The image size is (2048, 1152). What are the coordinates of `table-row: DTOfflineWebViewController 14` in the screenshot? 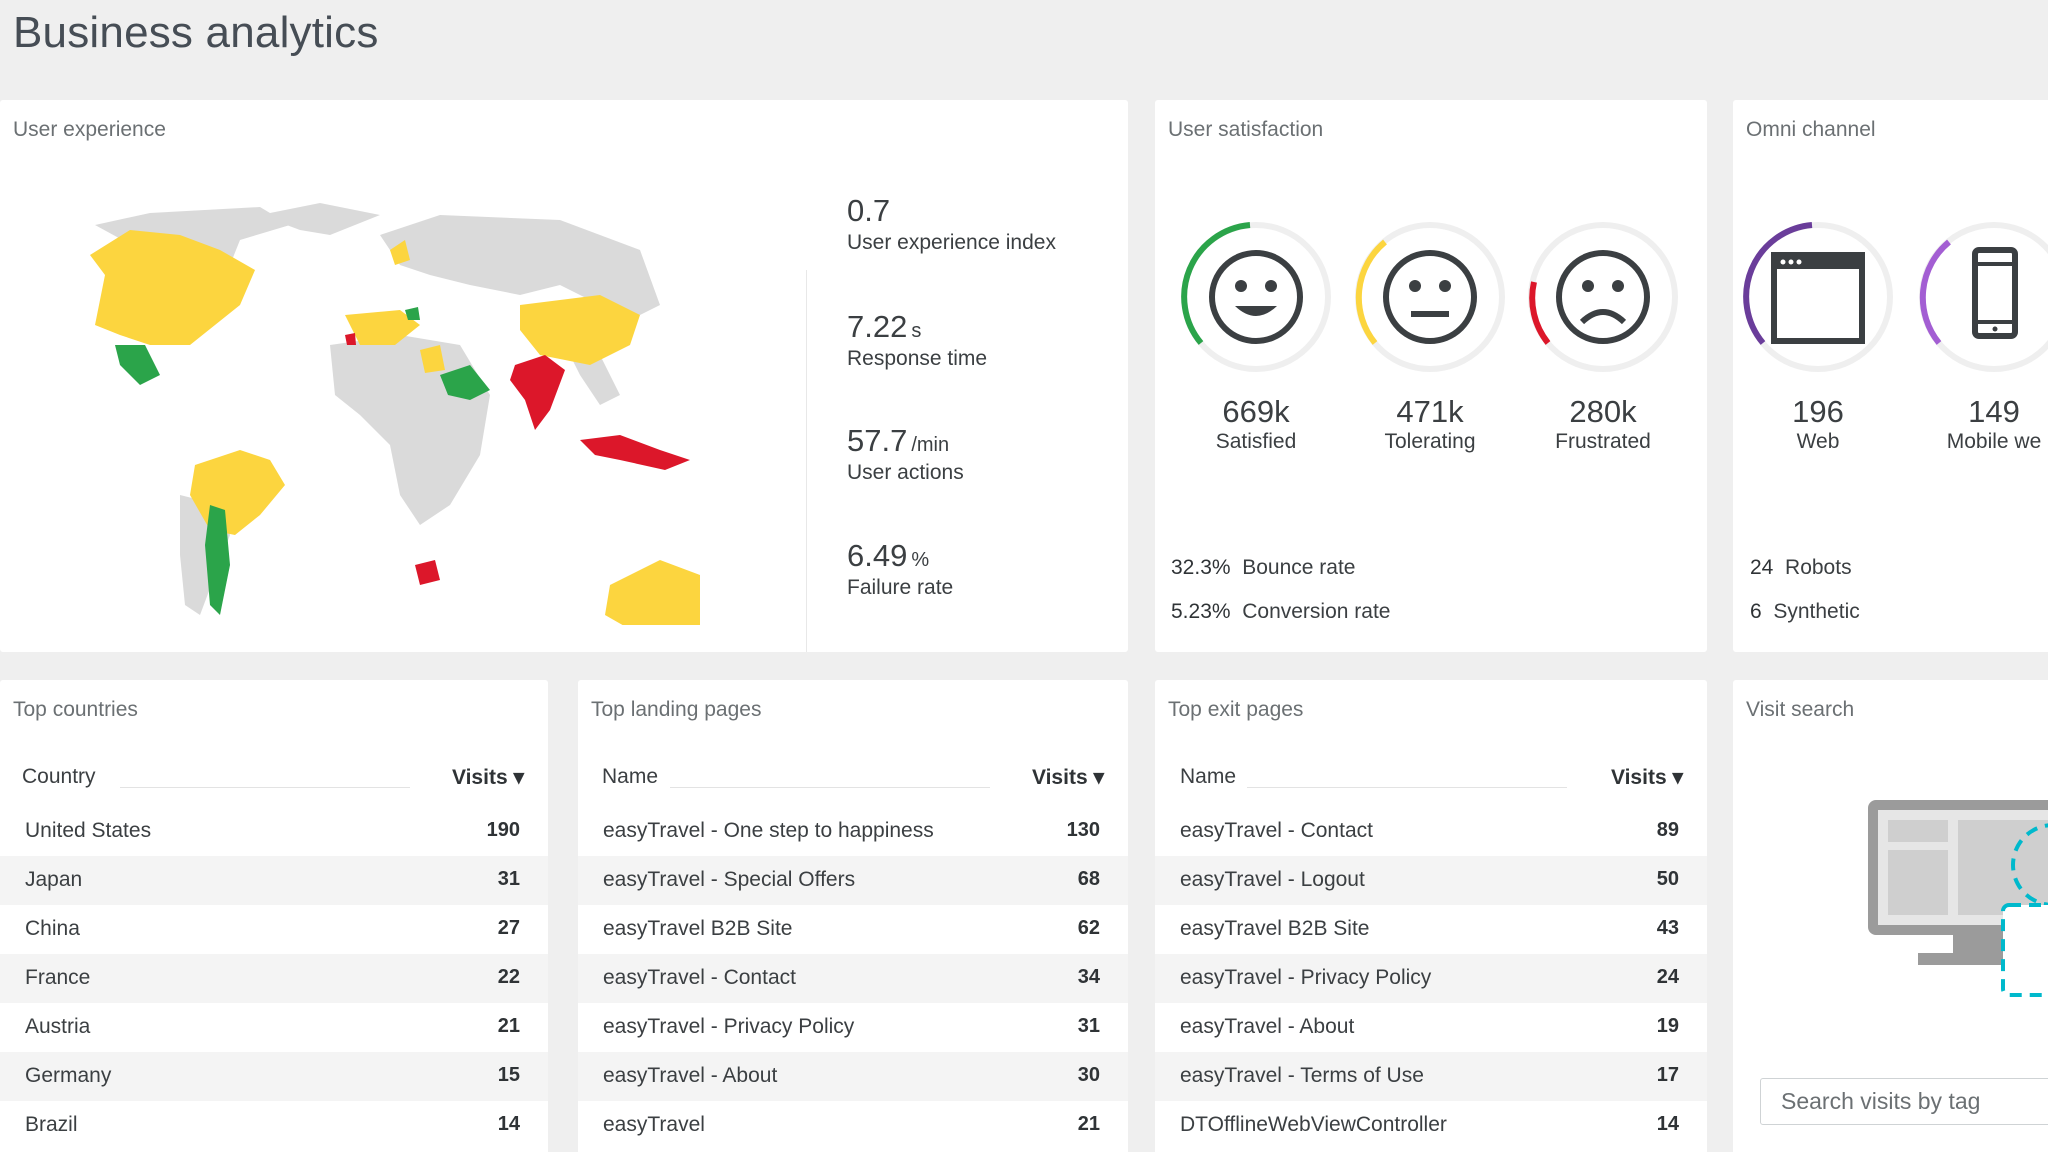 It's located at (1431, 1125).